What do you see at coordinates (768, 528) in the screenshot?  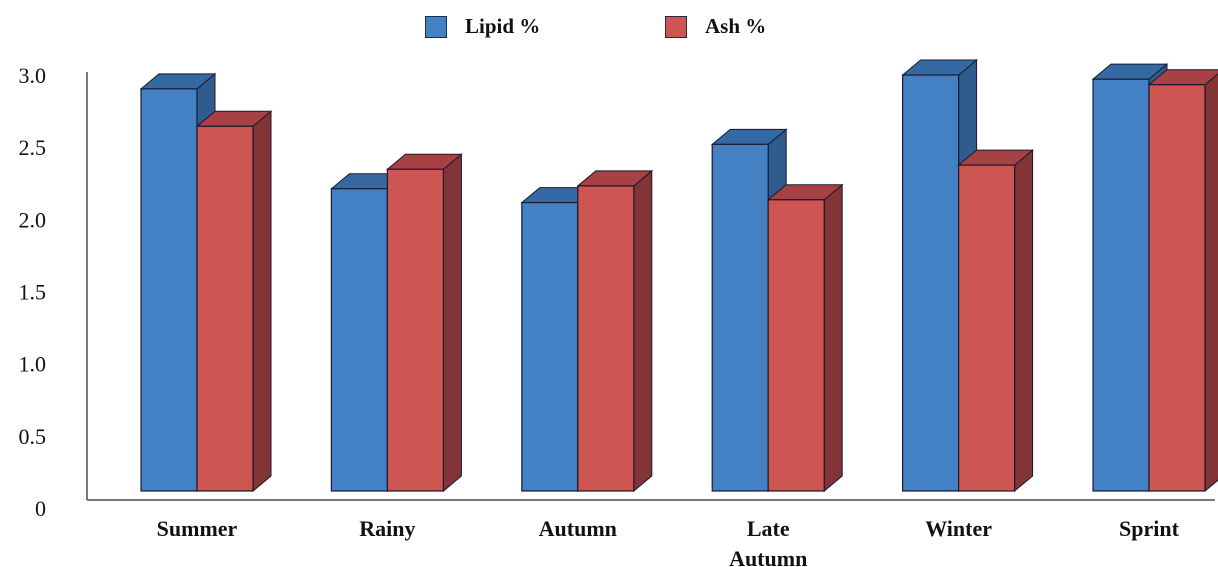 I see `x-category-label: Late` at bounding box center [768, 528].